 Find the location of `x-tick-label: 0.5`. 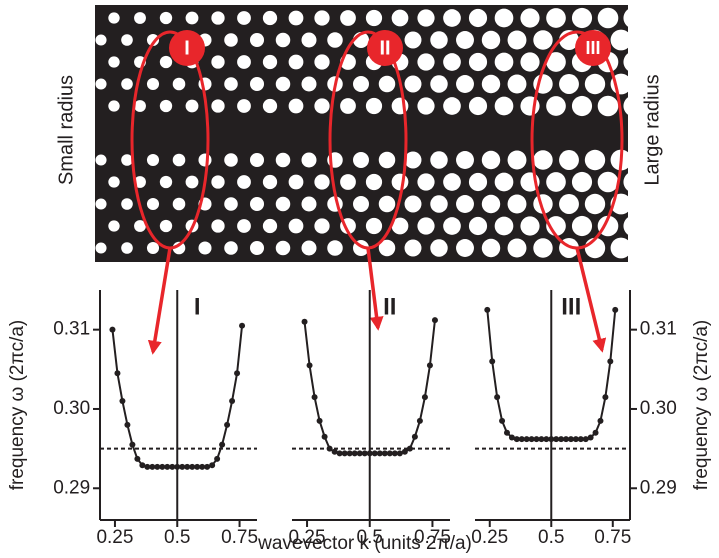

x-tick-label: 0.5 is located at coordinates (177, 537).